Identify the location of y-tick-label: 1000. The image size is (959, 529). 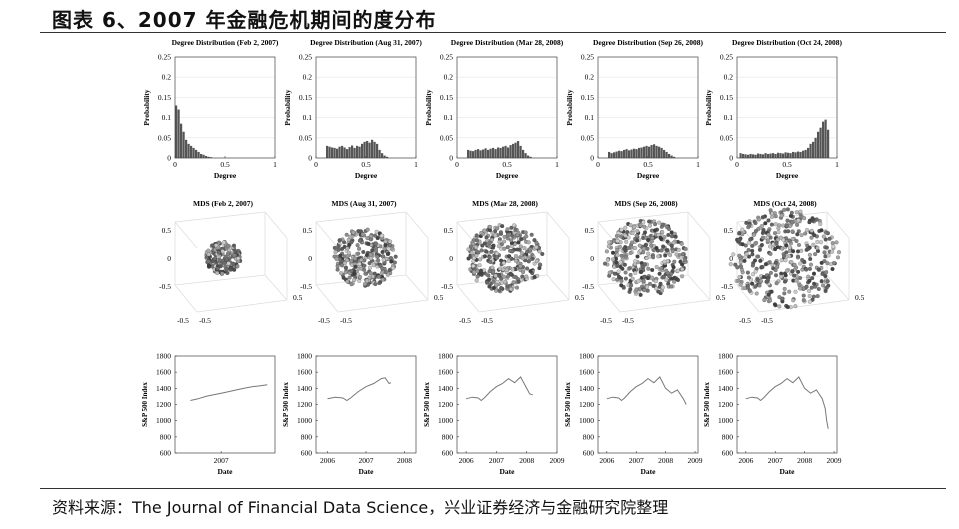
(445, 420).